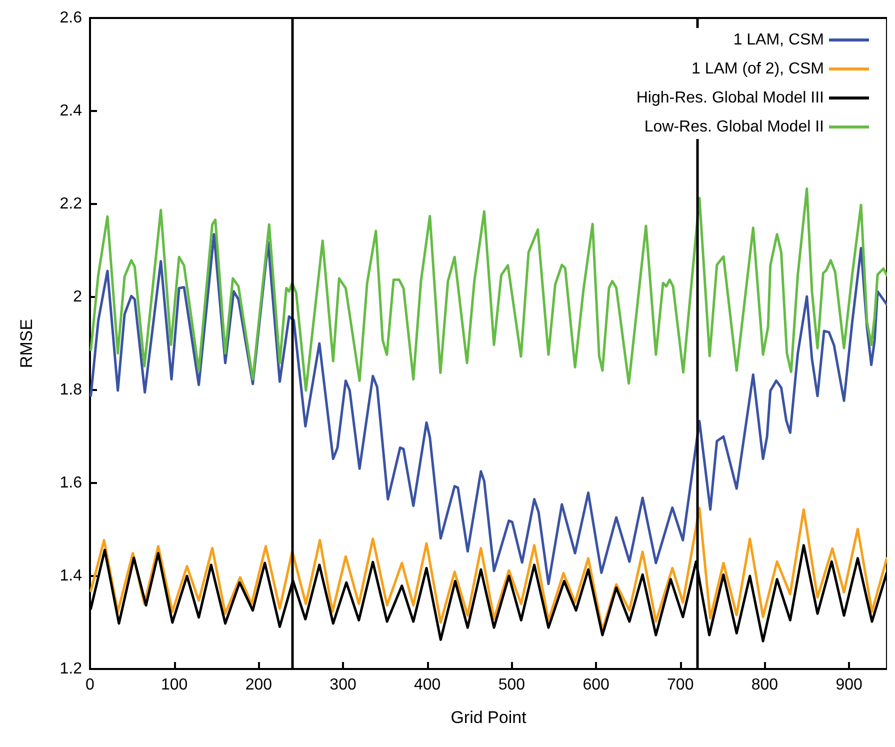  What do you see at coordinates (71, 111) in the screenshot?
I see `y-tick-label: 2.4` at bounding box center [71, 111].